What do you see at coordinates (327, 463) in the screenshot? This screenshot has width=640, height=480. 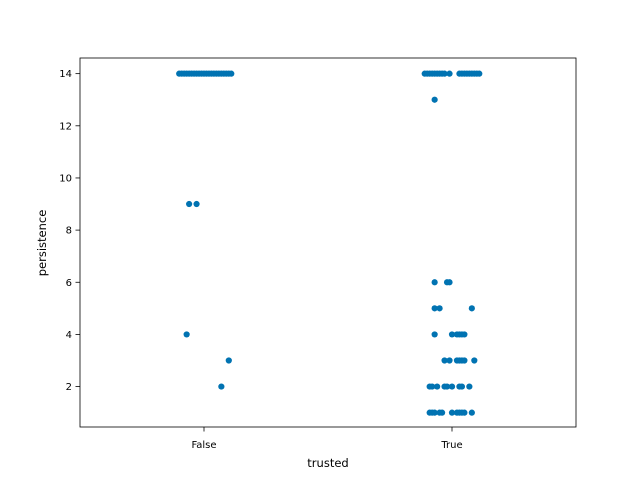 I see `x-axis-label: trusted` at bounding box center [327, 463].